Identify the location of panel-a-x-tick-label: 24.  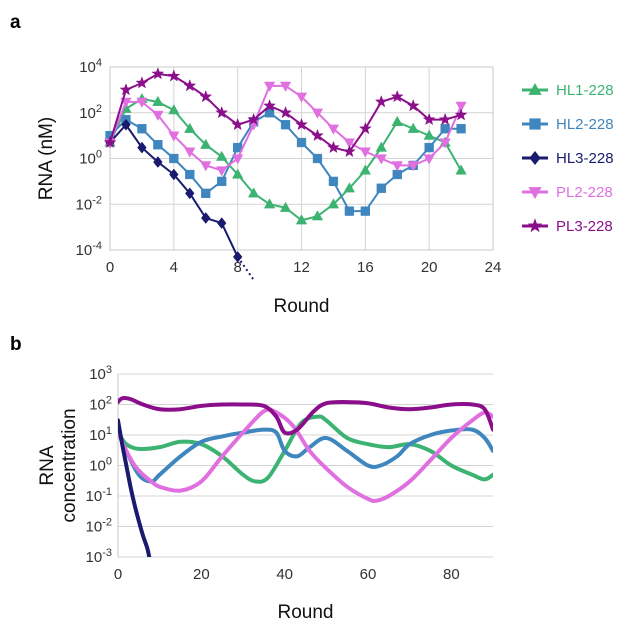
(493, 267).